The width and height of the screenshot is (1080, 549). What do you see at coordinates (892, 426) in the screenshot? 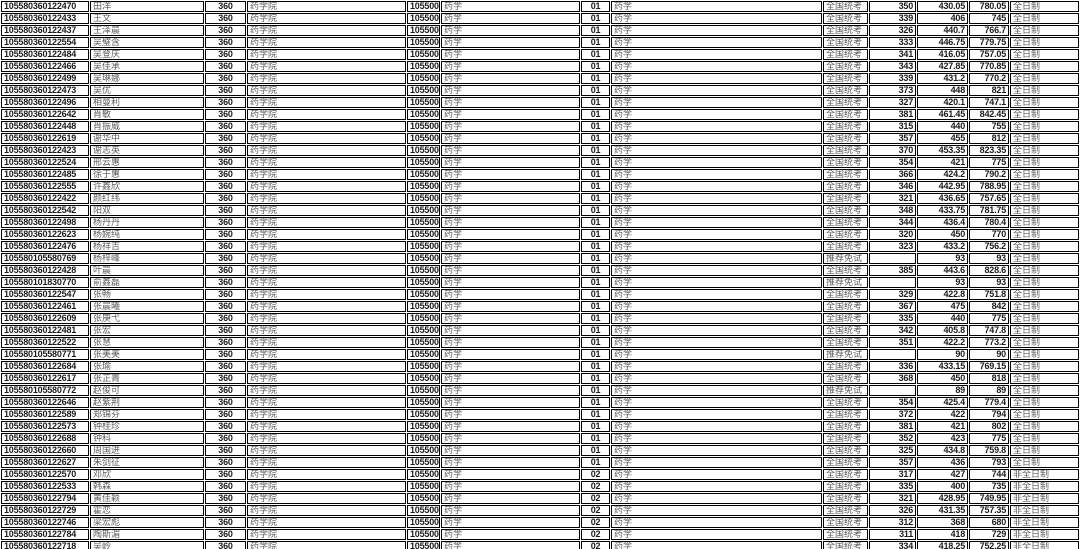
I see `cell-initial-score: 381` at bounding box center [892, 426].